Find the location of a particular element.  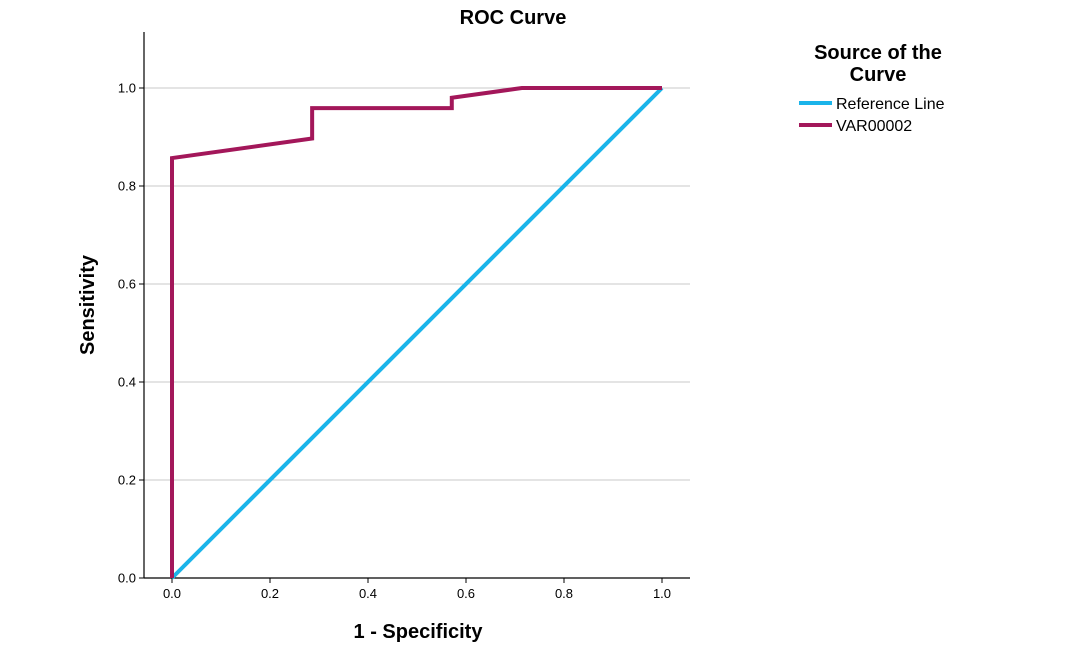

x-tick-label-5: 1.0 is located at coordinates (662, 593).